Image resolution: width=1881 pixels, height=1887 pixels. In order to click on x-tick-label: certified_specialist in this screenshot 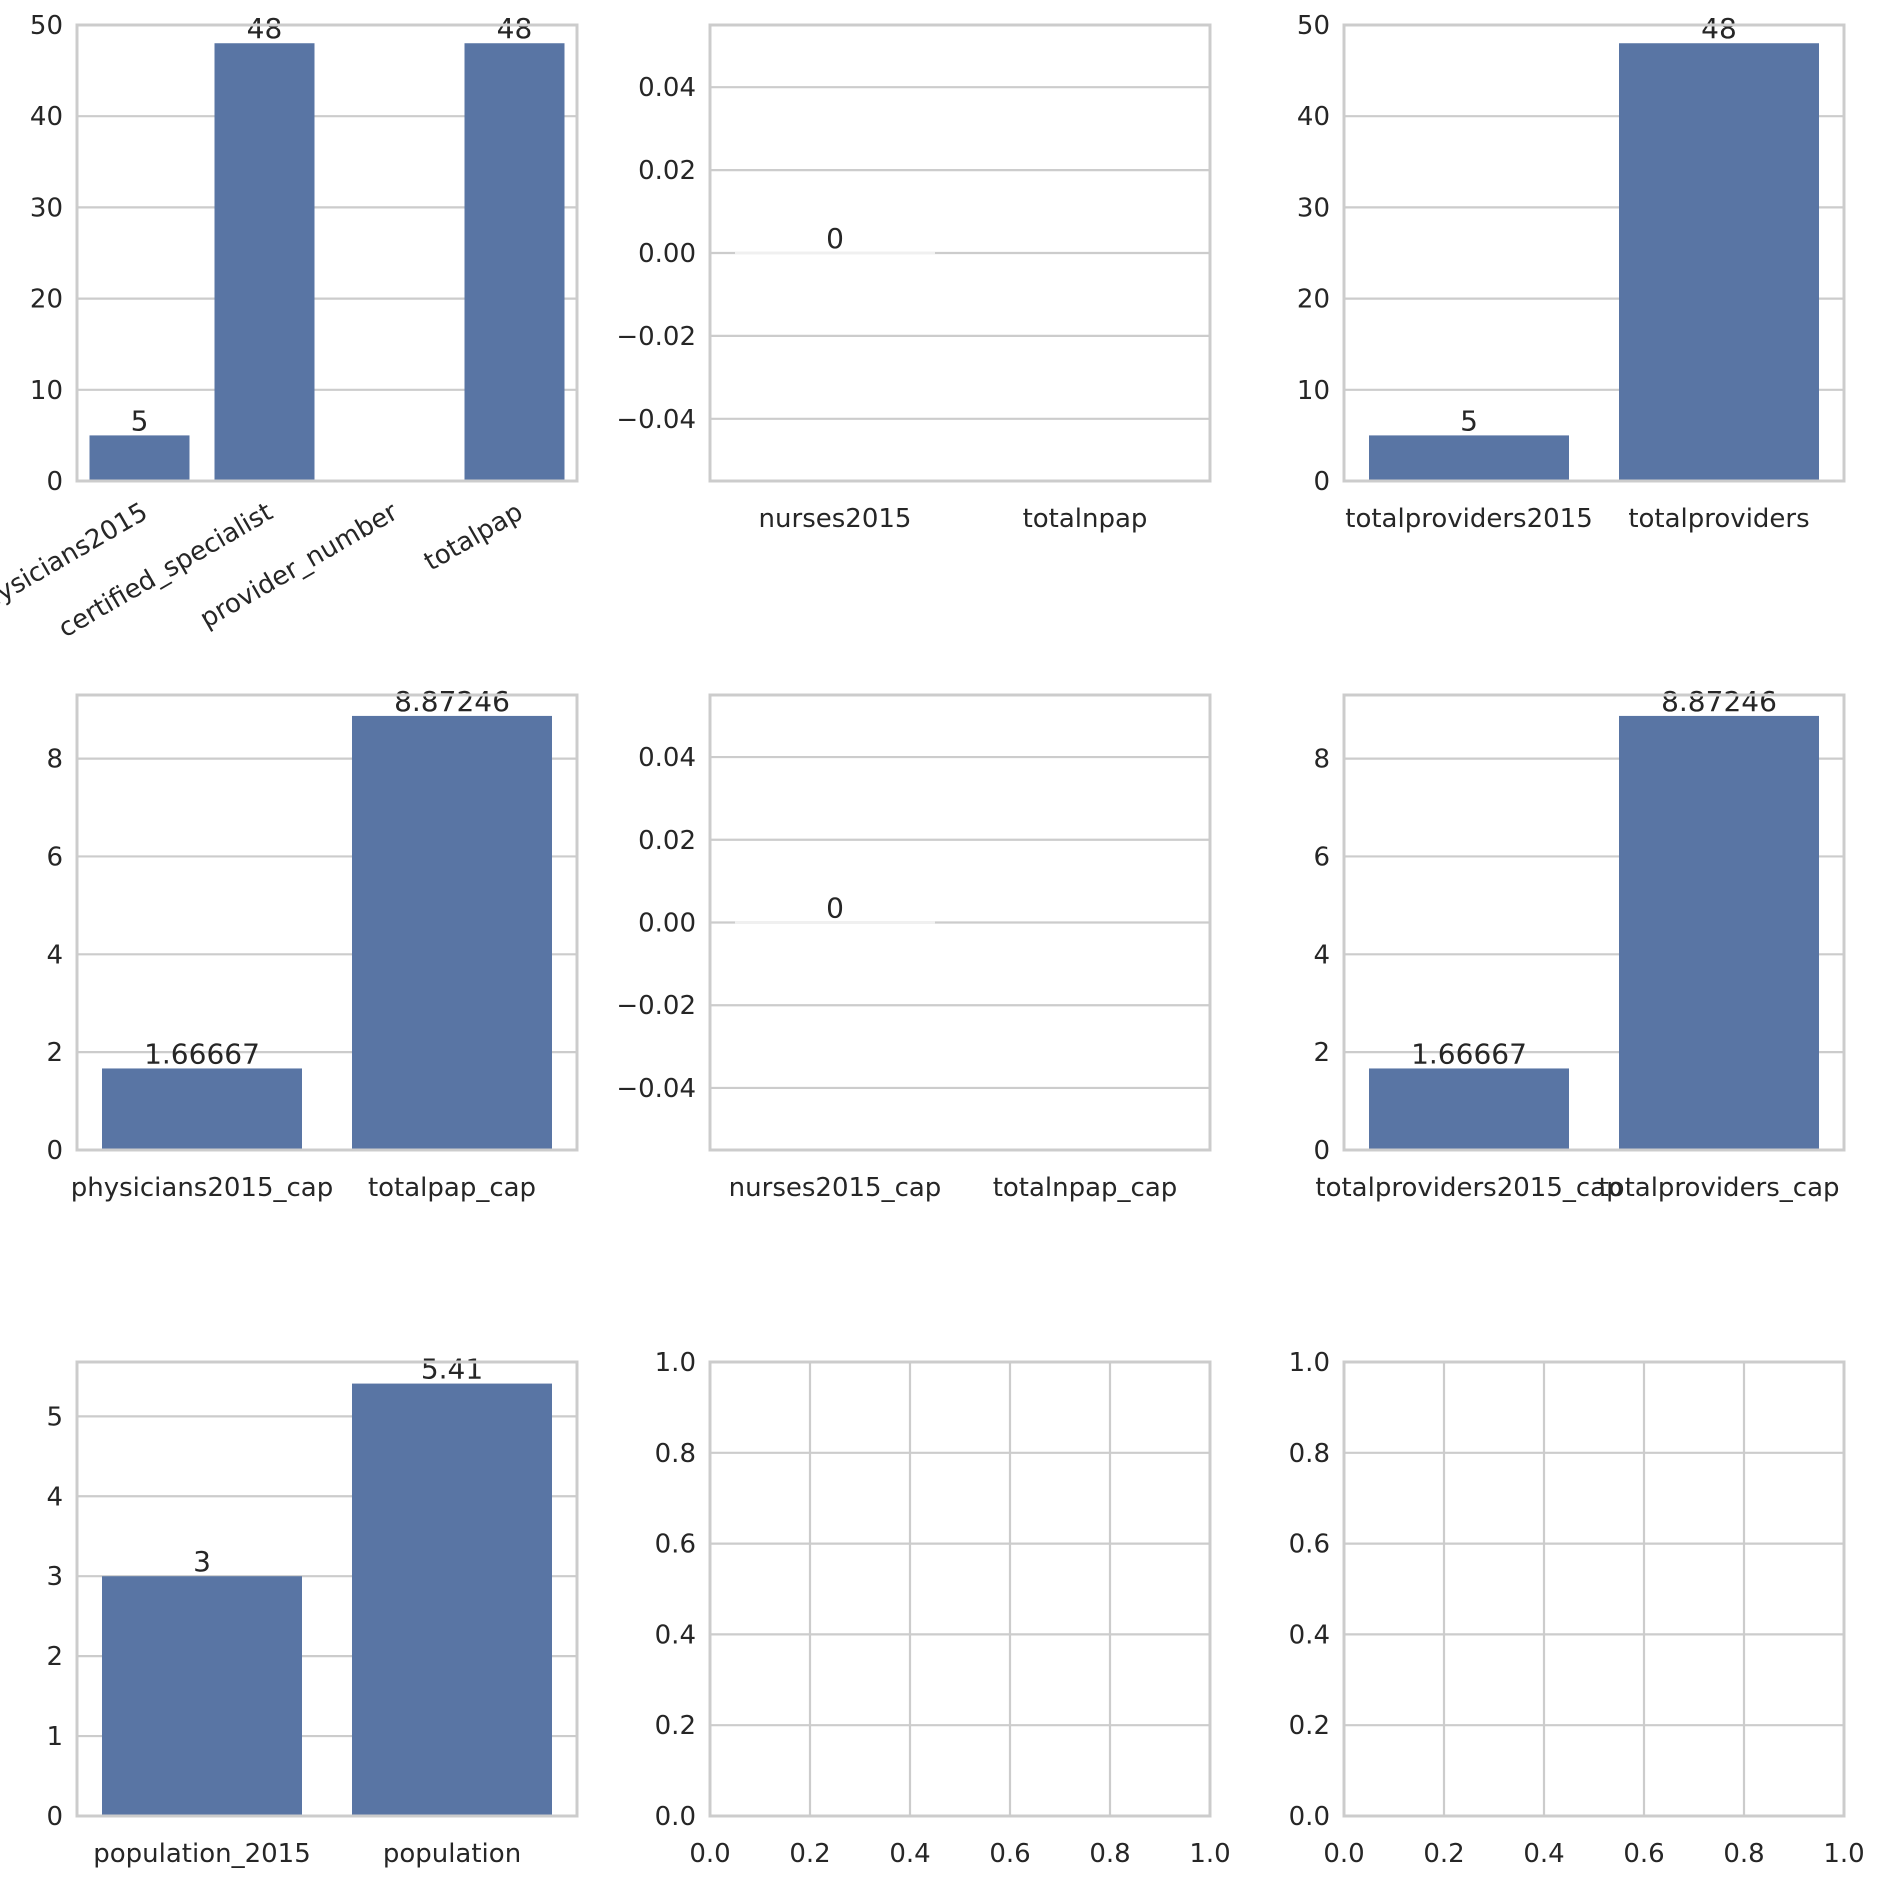, I will do `click(165, 570)`.